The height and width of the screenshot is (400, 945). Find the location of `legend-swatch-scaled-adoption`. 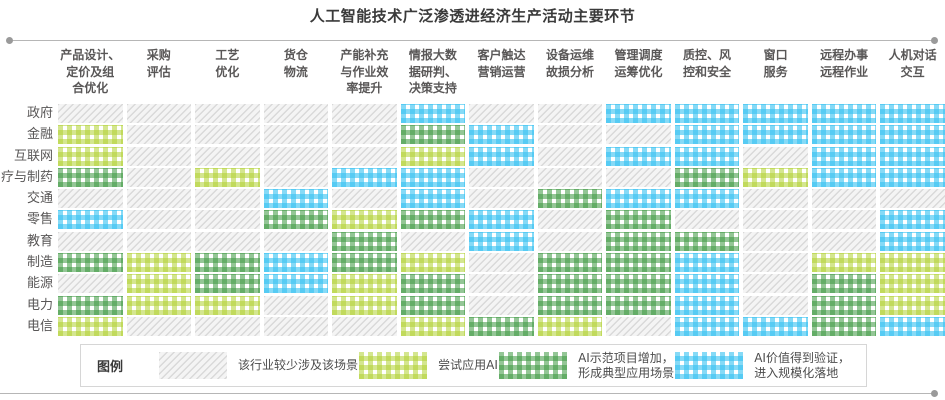

legend-swatch-scaled-adoption is located at coordinates (709, 365).